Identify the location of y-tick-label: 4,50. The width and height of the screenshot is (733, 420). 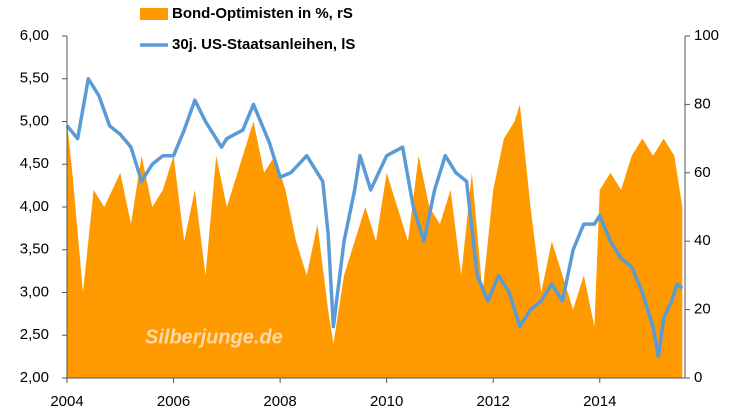
(34, 163).